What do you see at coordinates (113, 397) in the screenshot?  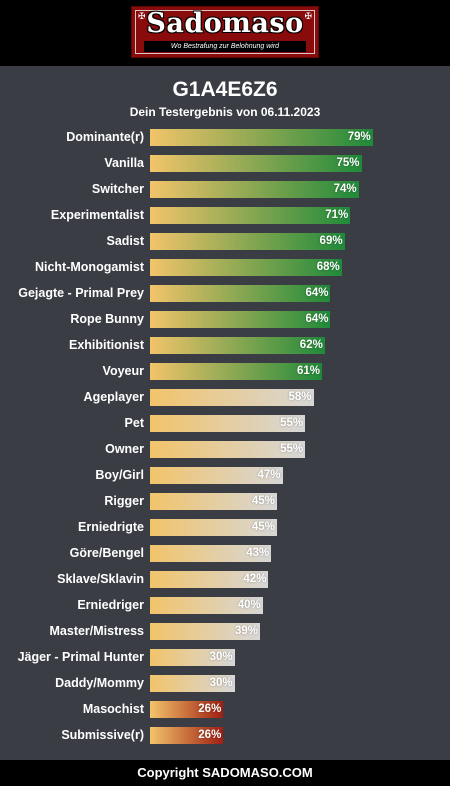 I see `category-label: Ageplayer` at bounding box center [113, 397].